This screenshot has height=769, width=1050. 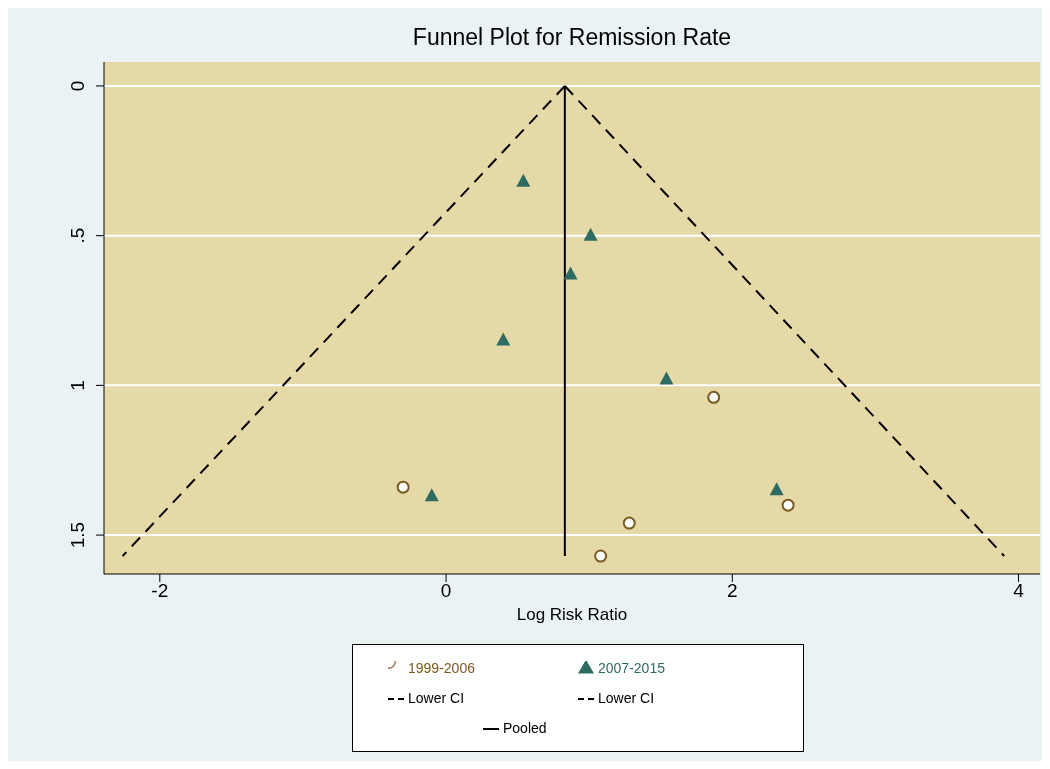 I want to click on legend-label: Pooled, so click(x=525, y=728).